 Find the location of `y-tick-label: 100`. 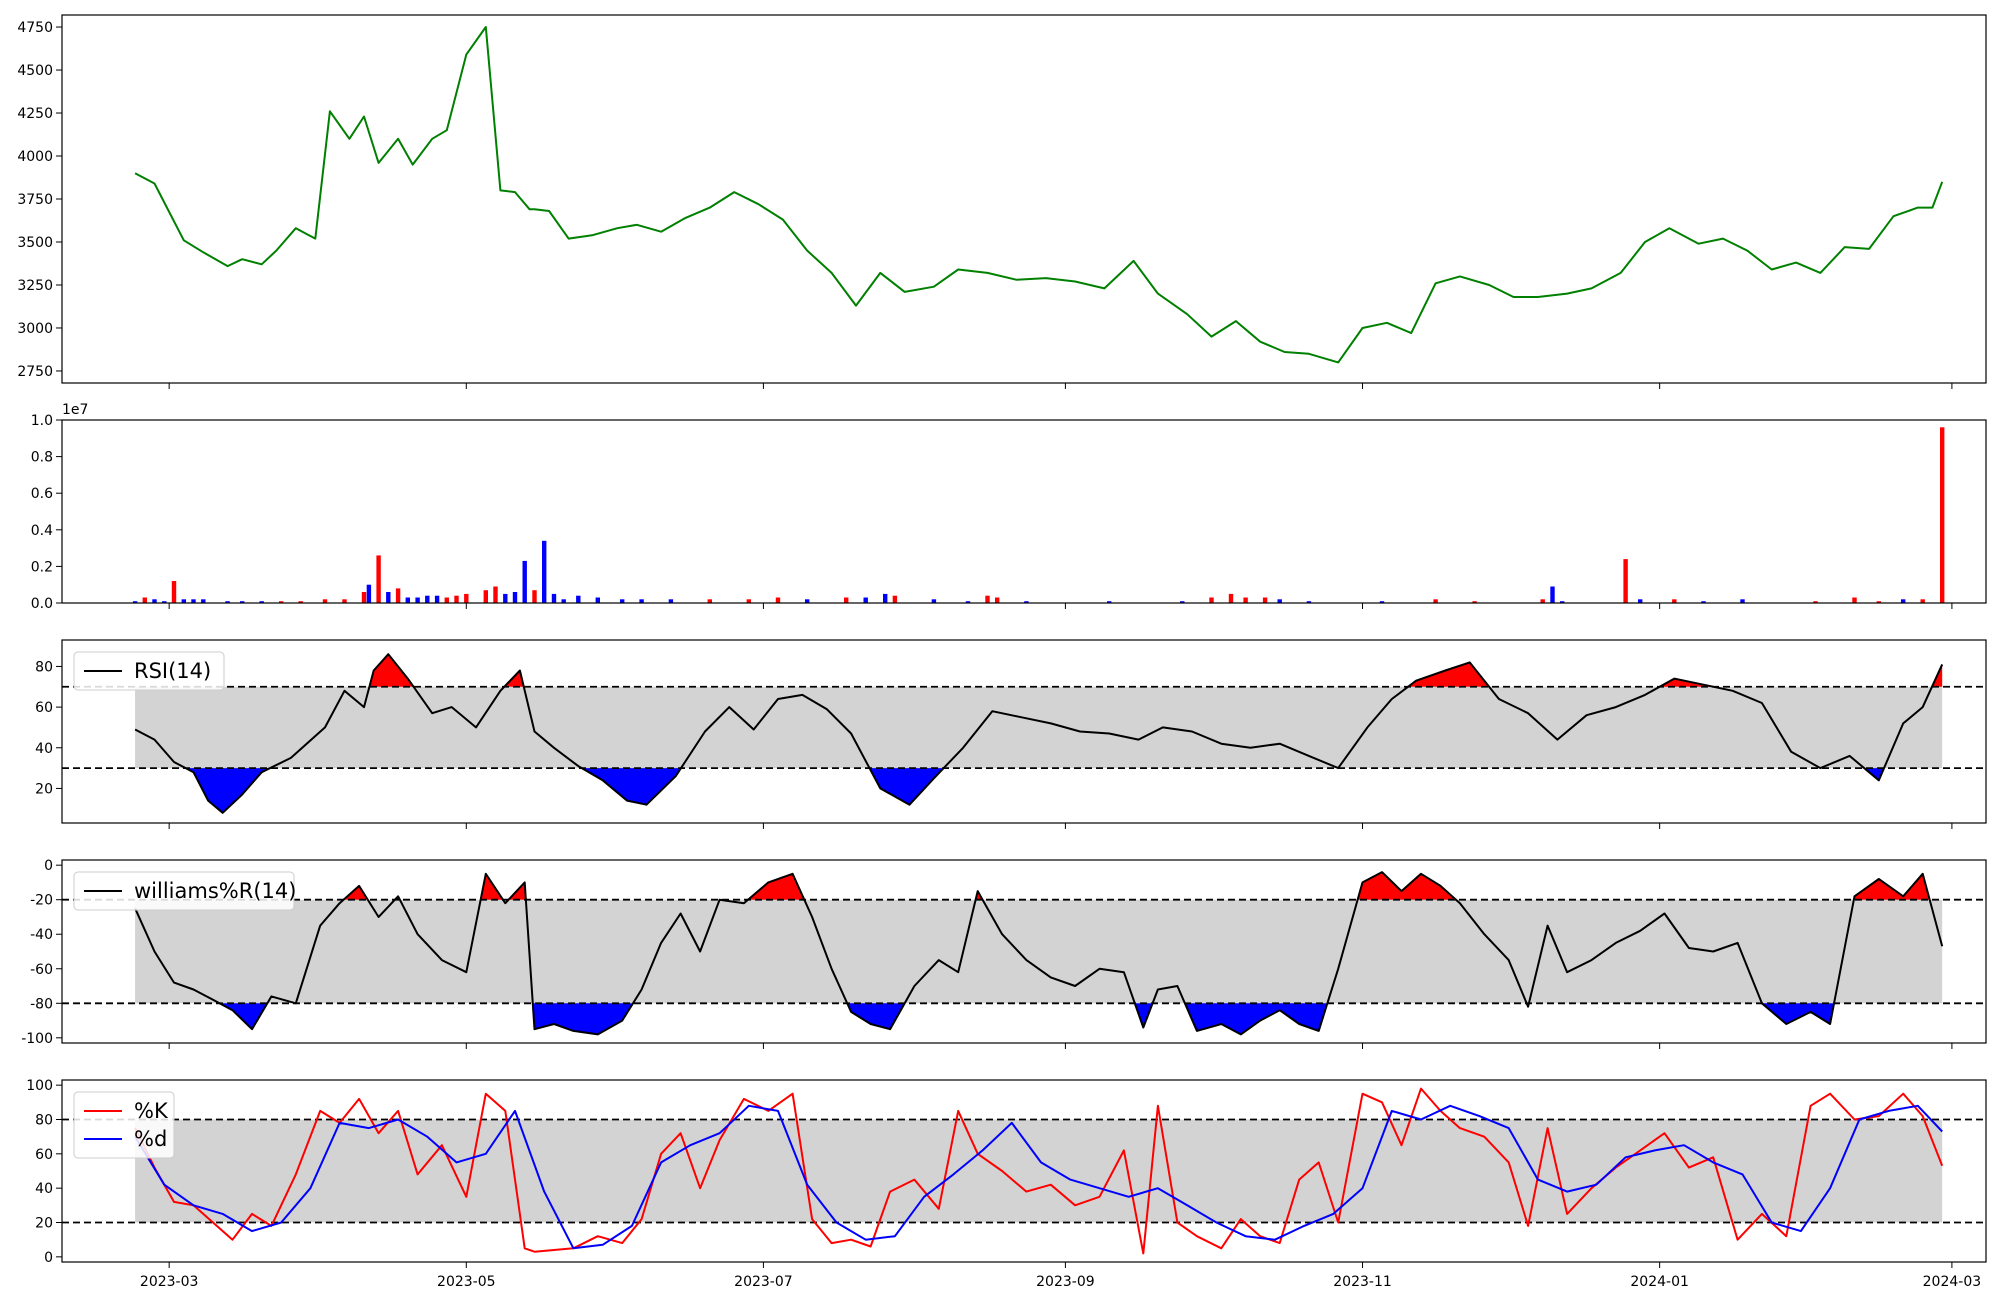

y-tick-label: 100 is located at coordinates (39, 1086).